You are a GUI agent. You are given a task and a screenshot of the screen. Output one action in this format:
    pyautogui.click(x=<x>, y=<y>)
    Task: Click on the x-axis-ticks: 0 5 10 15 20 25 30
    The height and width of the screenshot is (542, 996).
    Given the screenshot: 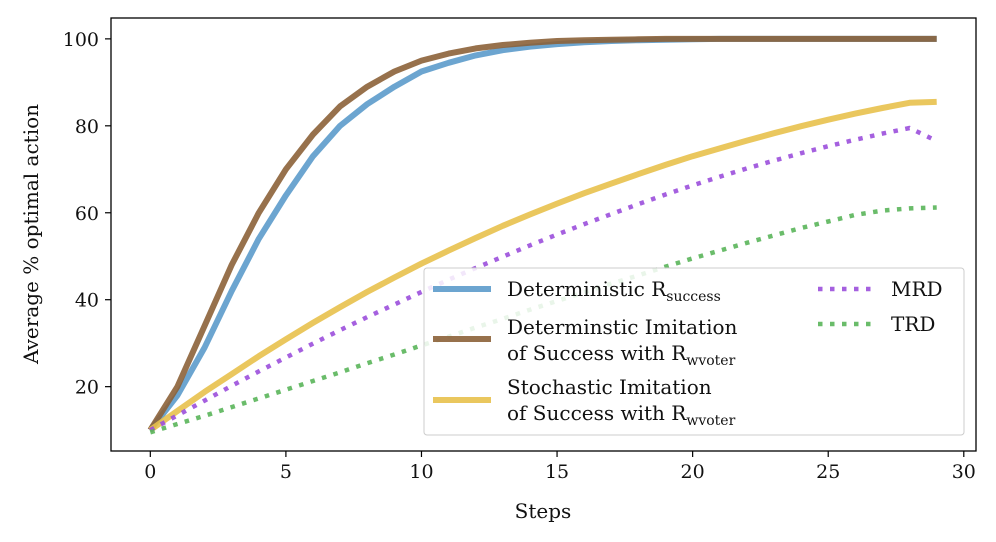 What is the action you would take?
    pyautogui.click(x=560, y=467)
    